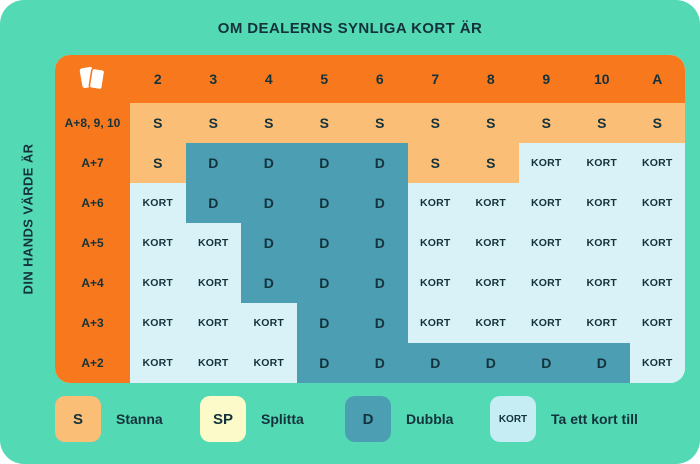 The height and width of the screenshot is (464, 700). Describe the element at coordinates (602, 283) in the screenshot. I see `cell-A+4-10: KORT` at that location.